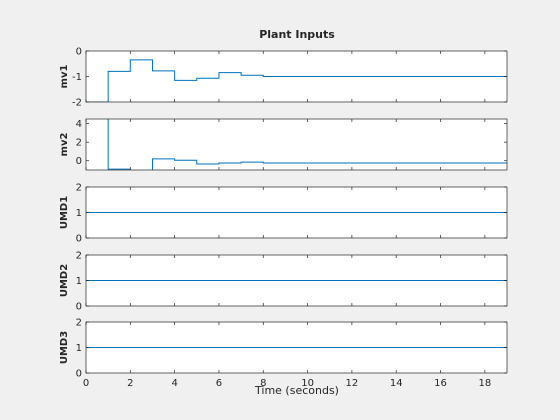 This screenshot has height=420, width=560. What do you see at coordinates (174, 383) in the screenshot?
I see `x-tick-label: 4` at bounding box center [174, 383].